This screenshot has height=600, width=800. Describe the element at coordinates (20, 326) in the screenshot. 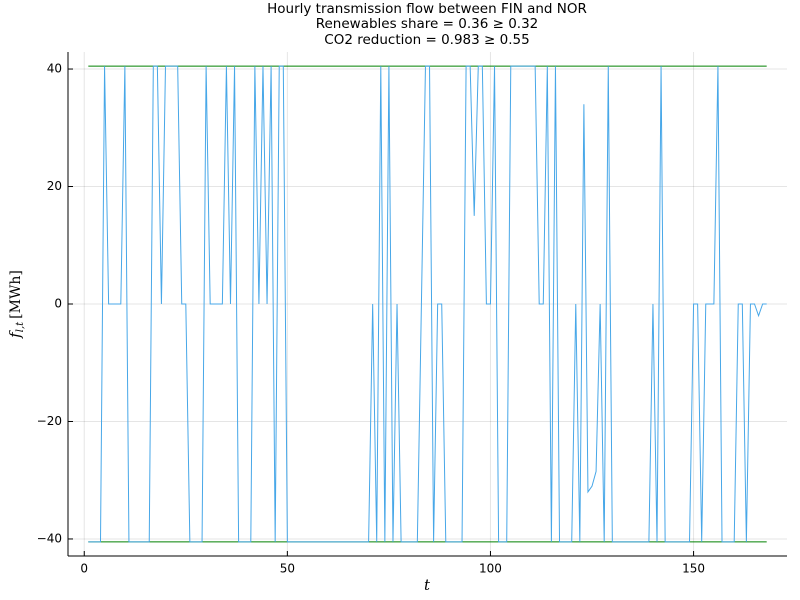

I see `y-label-subscript: l,t` at that location.